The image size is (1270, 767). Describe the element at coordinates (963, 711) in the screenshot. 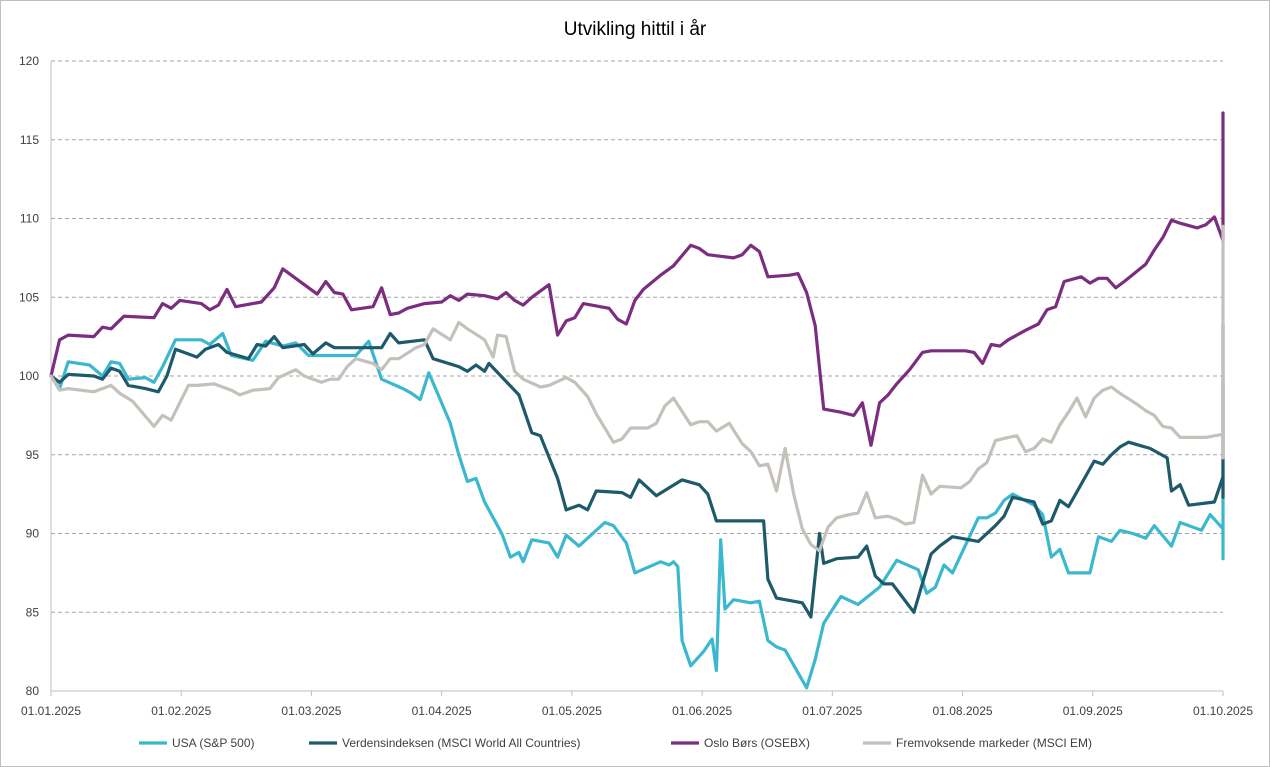

I see `x-tick-label: 01.08.2025` at that location.